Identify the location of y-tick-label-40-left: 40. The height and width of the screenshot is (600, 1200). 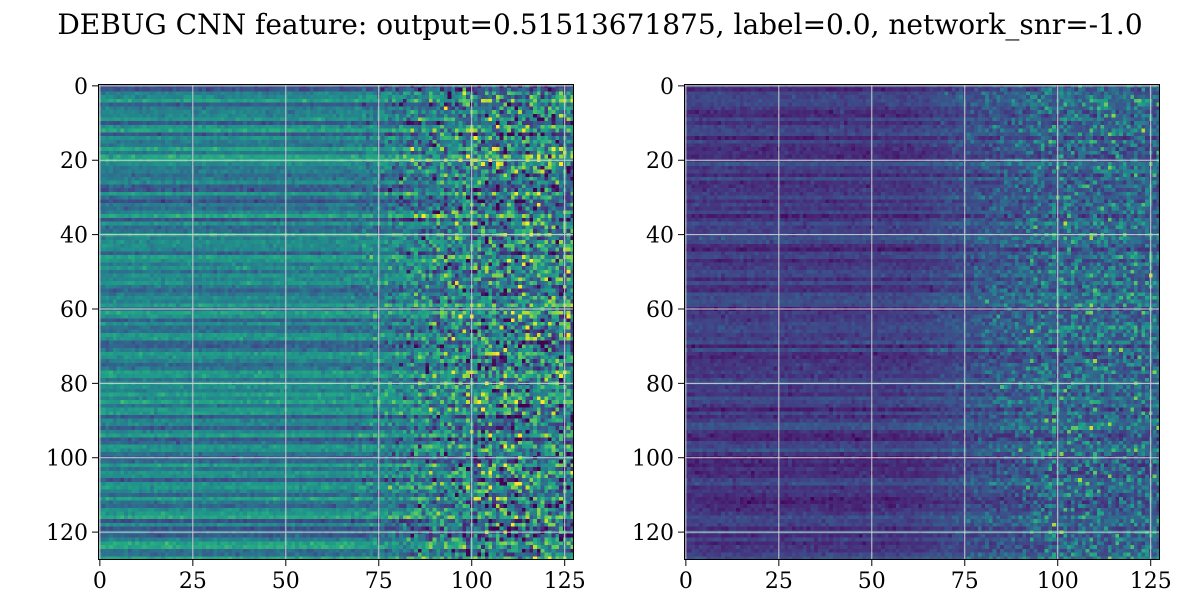
(74, 236).